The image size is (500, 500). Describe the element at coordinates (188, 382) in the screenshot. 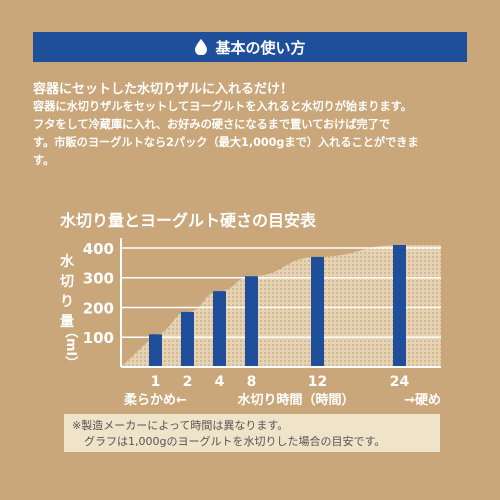

I see `x-tick-label: 2` at that location.